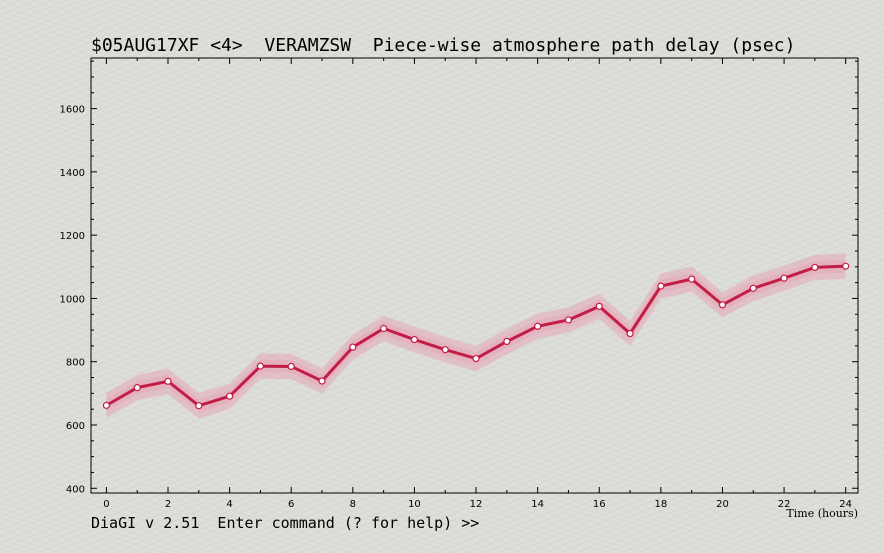 The width and height of the screenshot is (884, 553). Describe the element at coordinates (291, 504) in the screenshot. I see `x-tick-label: 6` at that location.